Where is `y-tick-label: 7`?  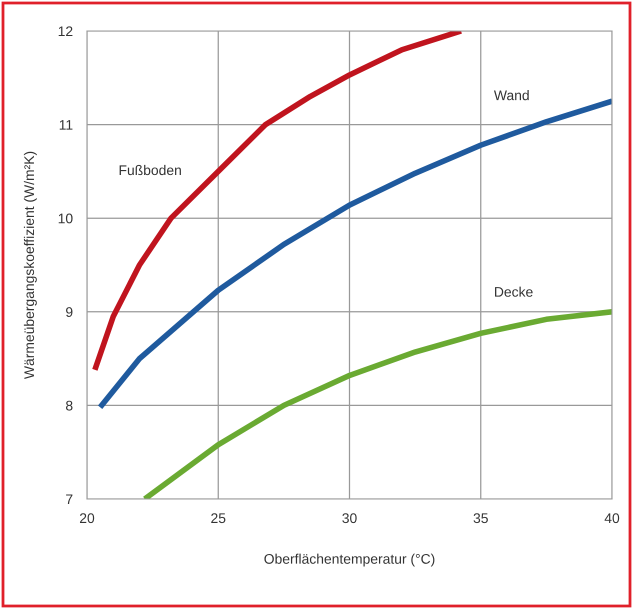 y-tick-label: 7 is located at coordinates (69, 499).